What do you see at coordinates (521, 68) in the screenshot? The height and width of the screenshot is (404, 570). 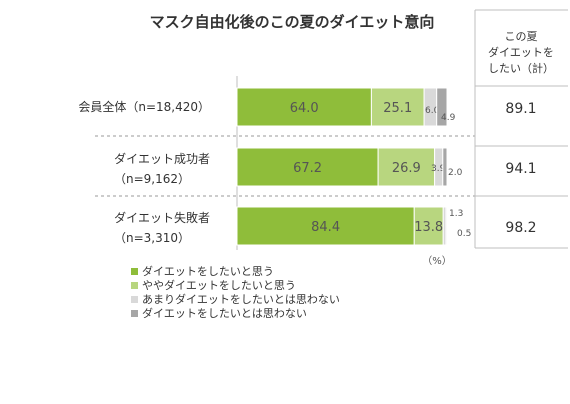 I see `summary-header: したい（計）` at bounding box center [521, 68].